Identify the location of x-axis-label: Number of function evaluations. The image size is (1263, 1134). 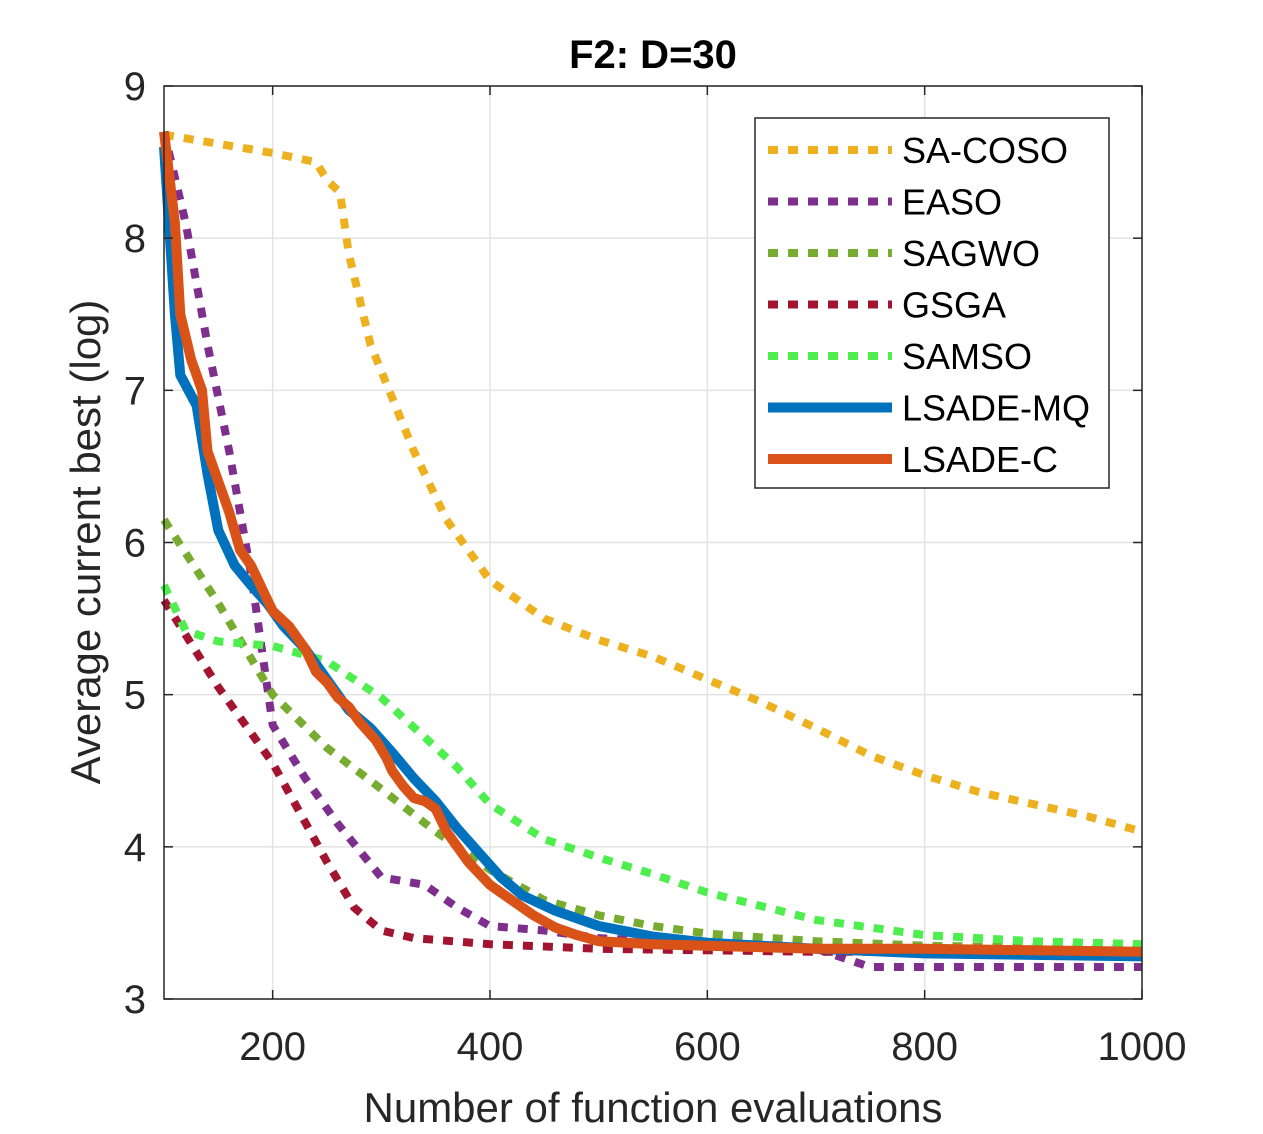
(653, 1107).